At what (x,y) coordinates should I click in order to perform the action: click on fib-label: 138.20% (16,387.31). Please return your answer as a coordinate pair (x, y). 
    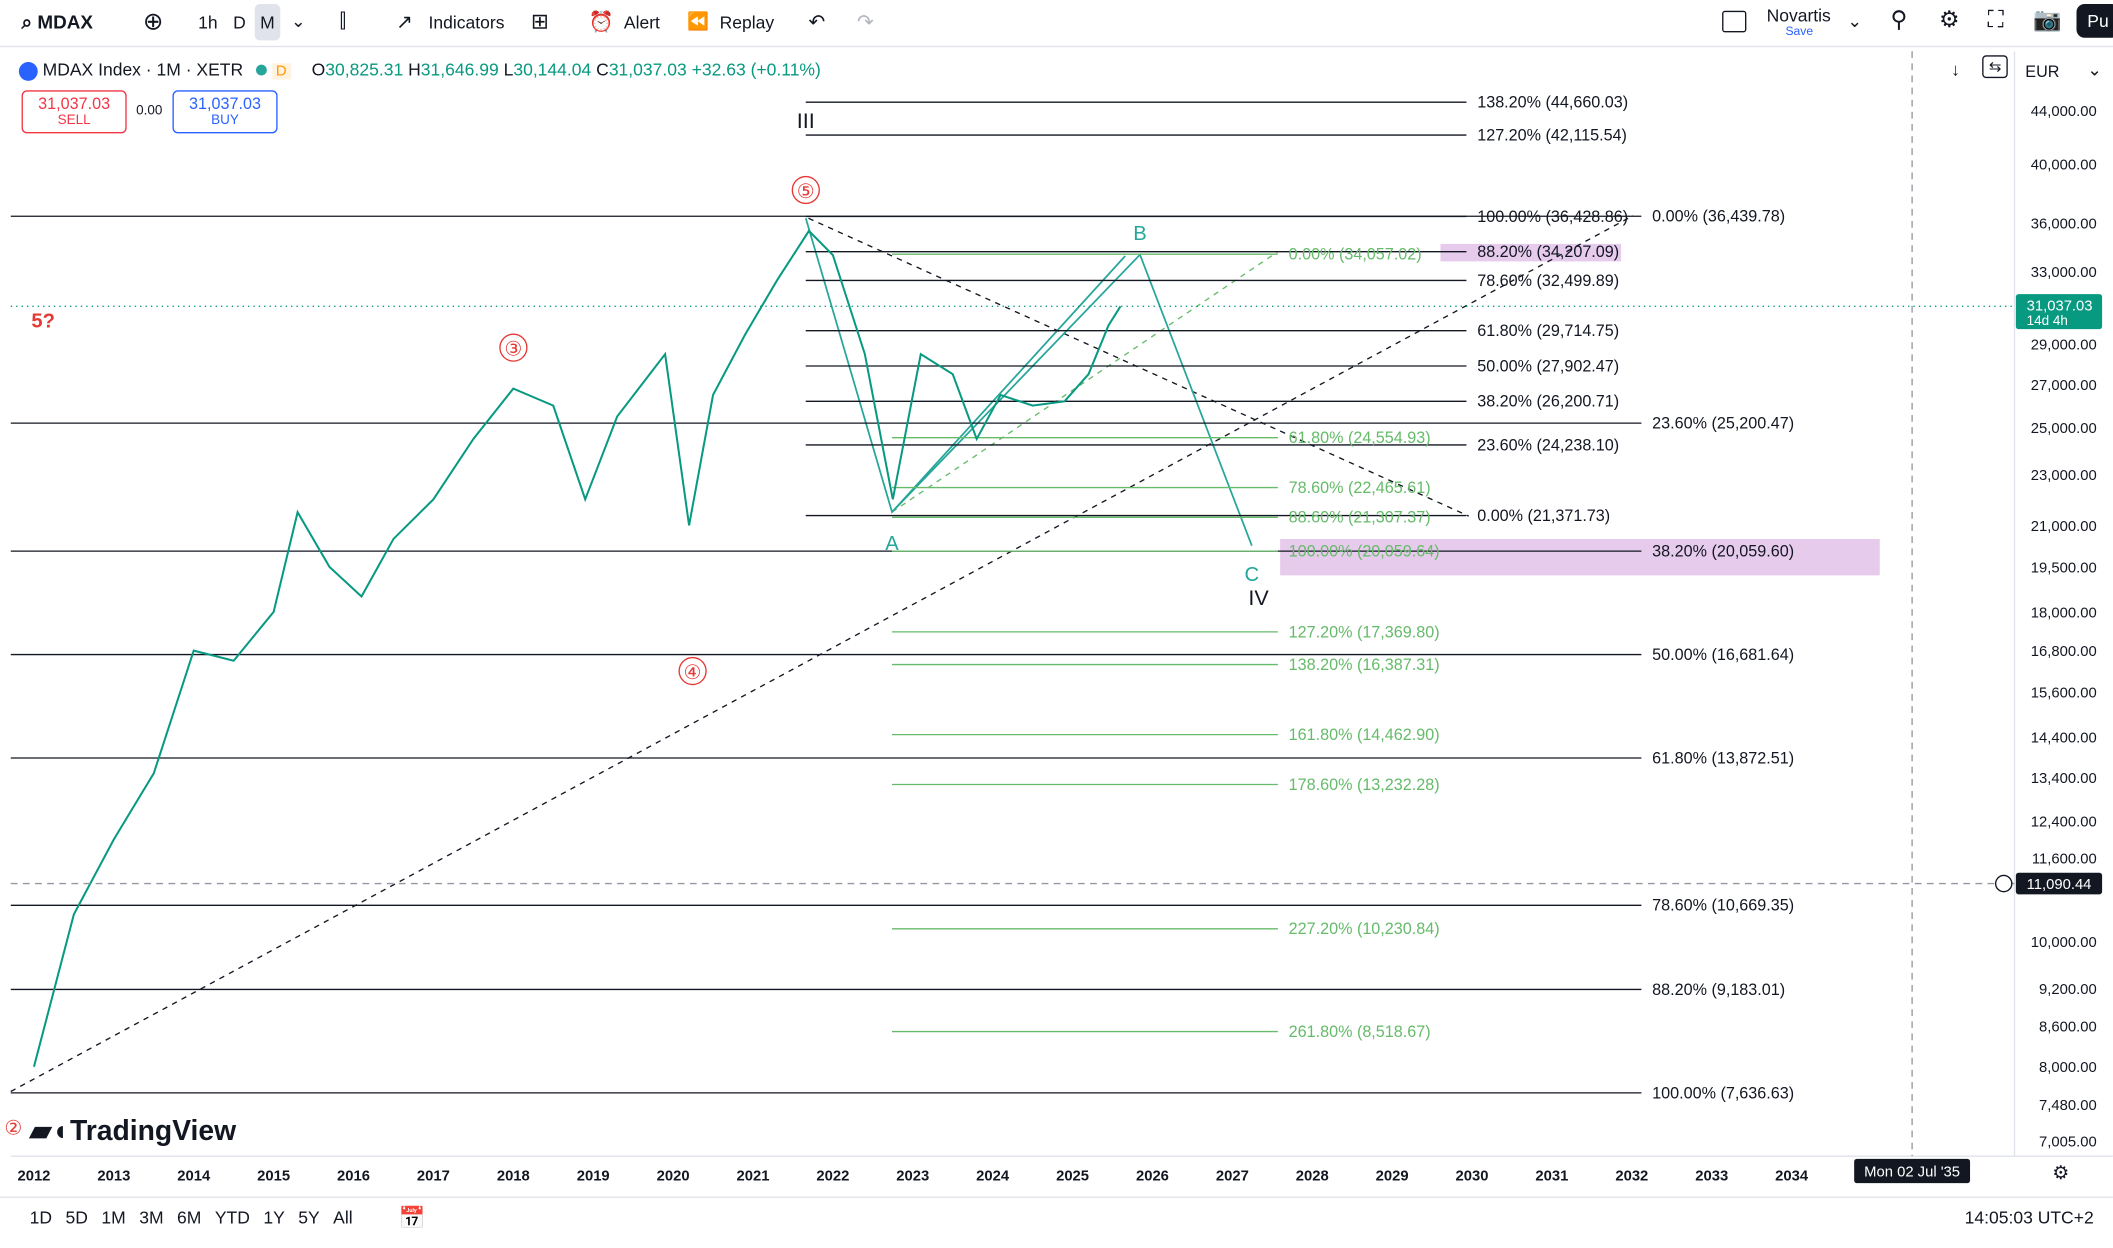
    Looking at the image, I should click on (1364, 665).